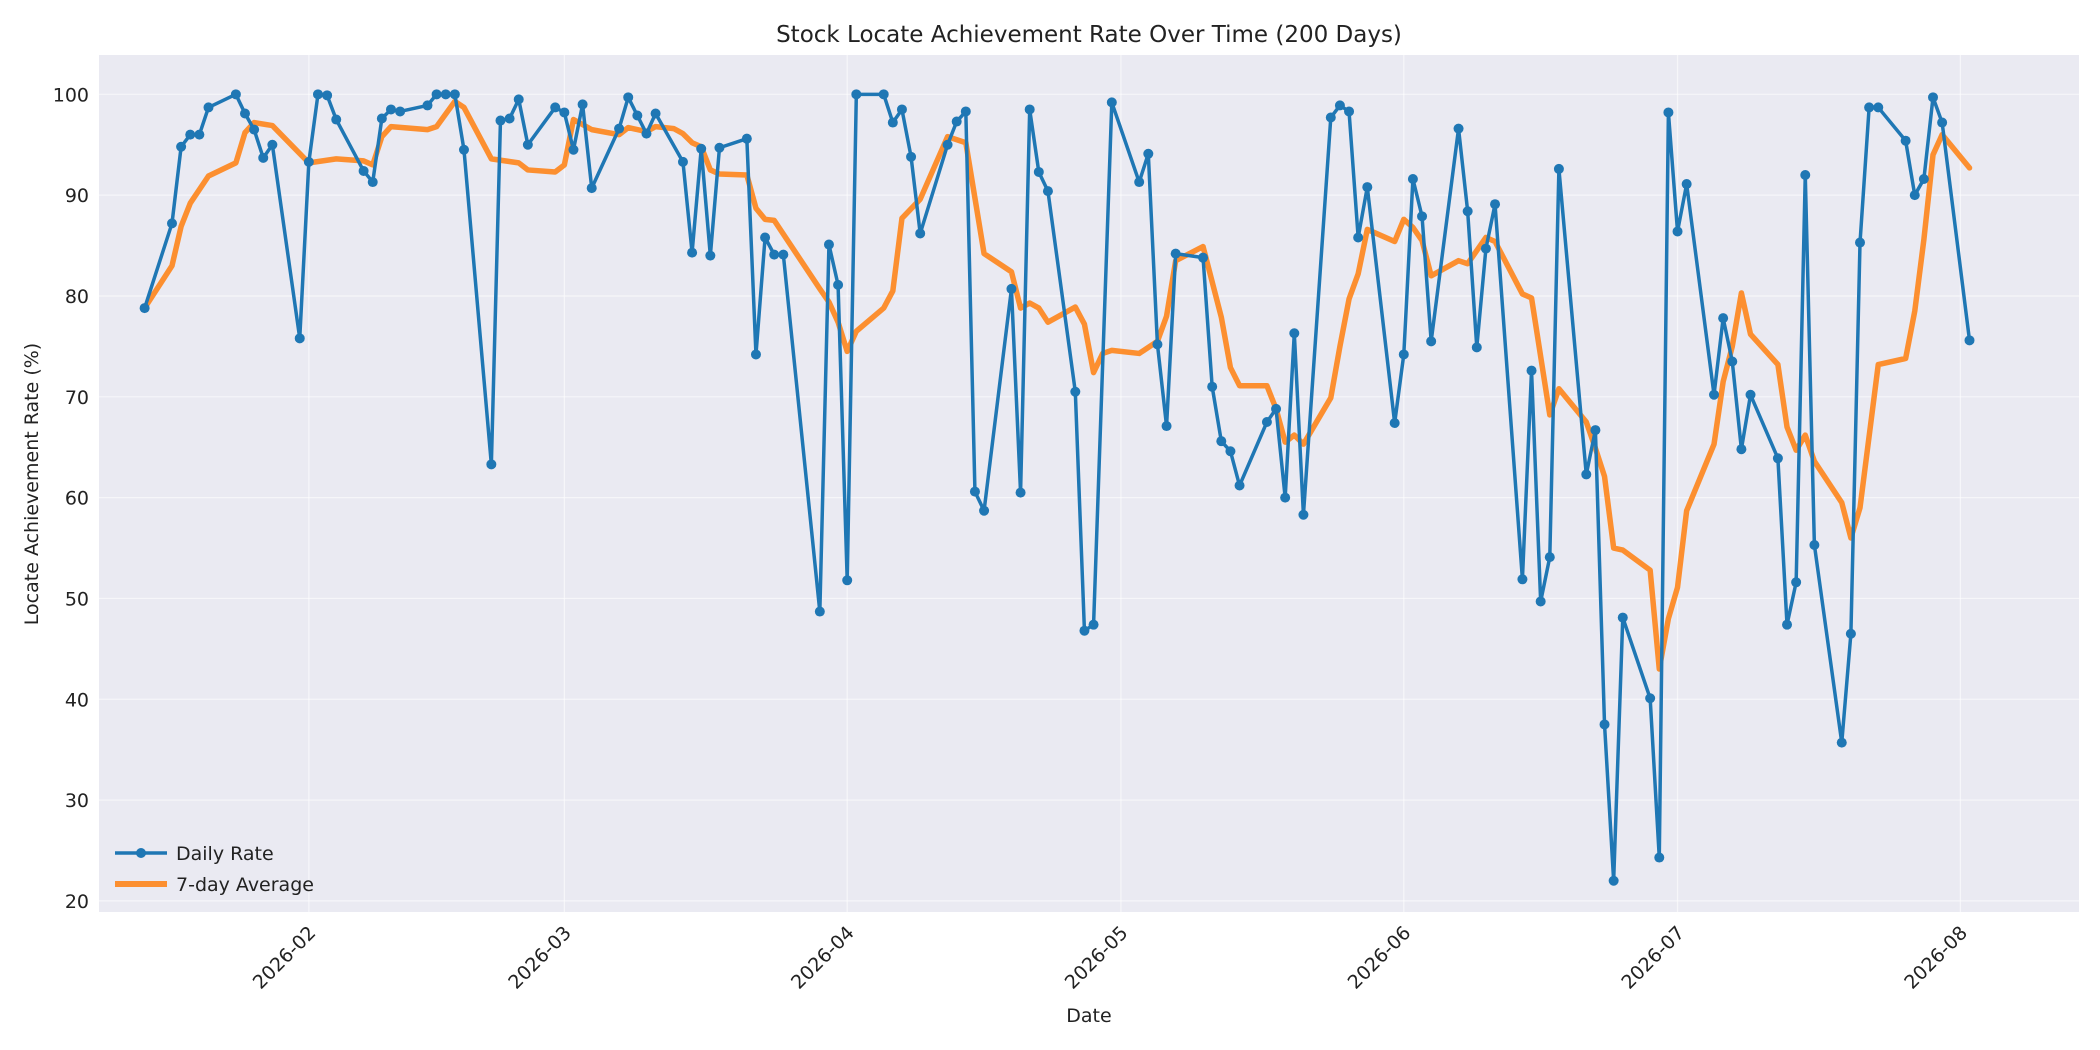 Image resolution: width=2100 pixels, height=1050 pixels. I want to click on y-tick-label: 100, so click(71, 95).